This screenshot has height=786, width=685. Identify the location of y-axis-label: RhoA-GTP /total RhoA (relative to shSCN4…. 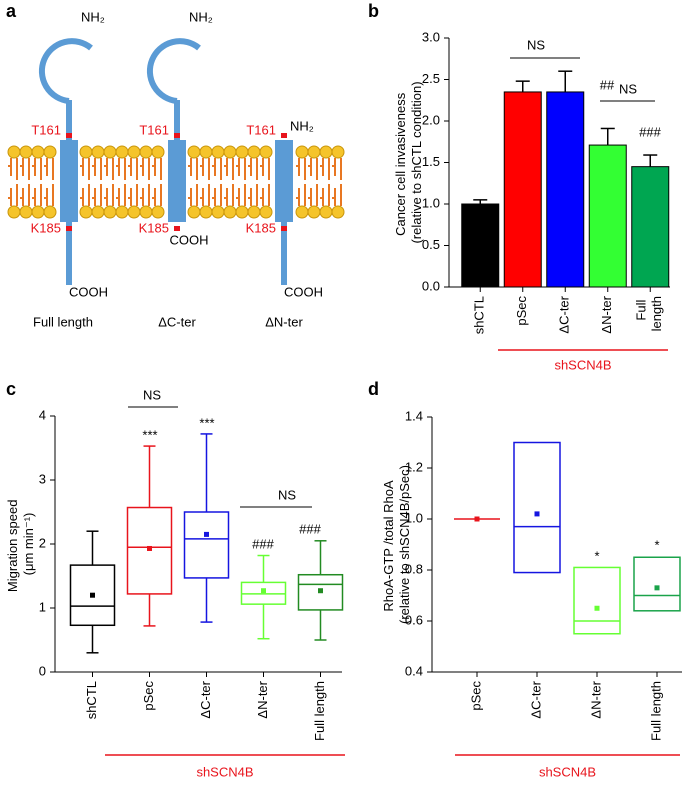
(397, 544).